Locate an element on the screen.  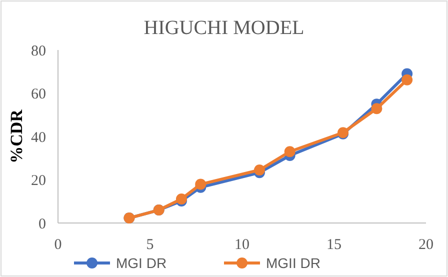
chart-title: HIGUCHI MODEL is located at coordinates (224, 28).